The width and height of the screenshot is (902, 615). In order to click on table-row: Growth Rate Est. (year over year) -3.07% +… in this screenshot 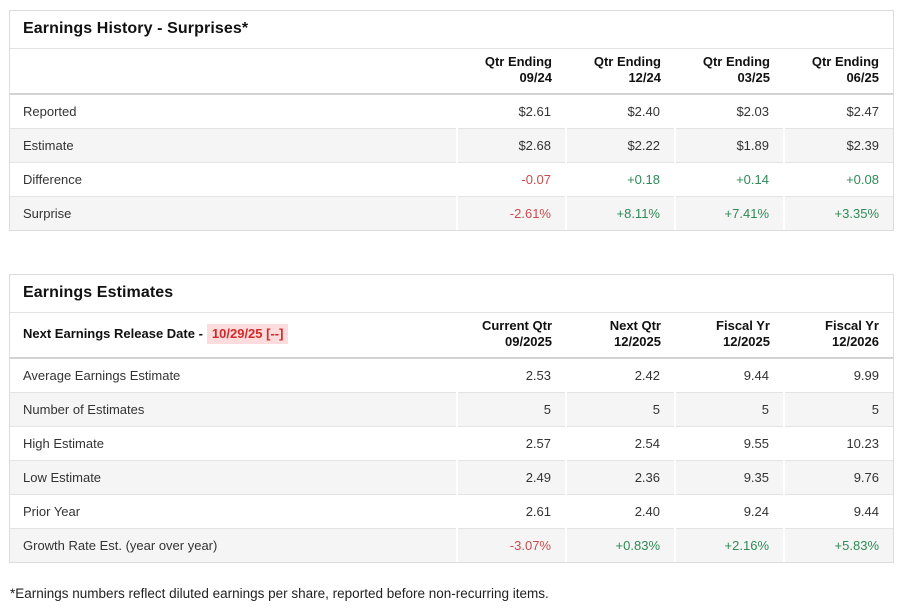, I will do `click(451, 544)`.